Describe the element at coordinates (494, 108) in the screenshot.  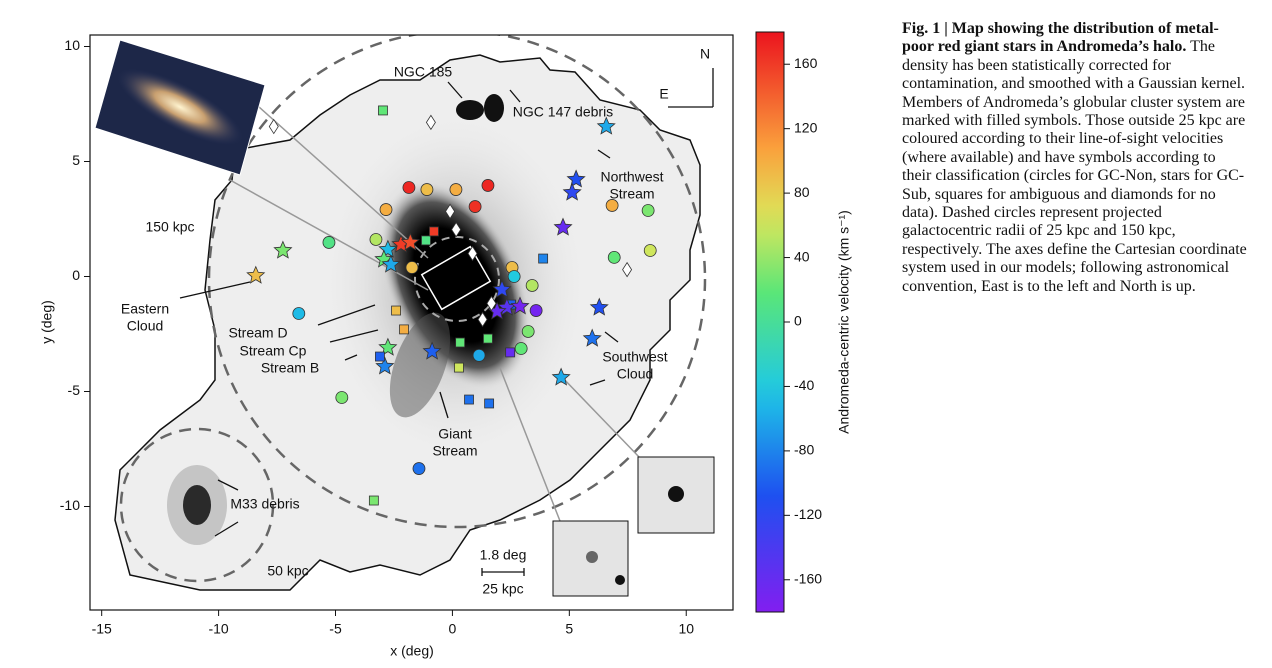
I see `ngc147` at that location.